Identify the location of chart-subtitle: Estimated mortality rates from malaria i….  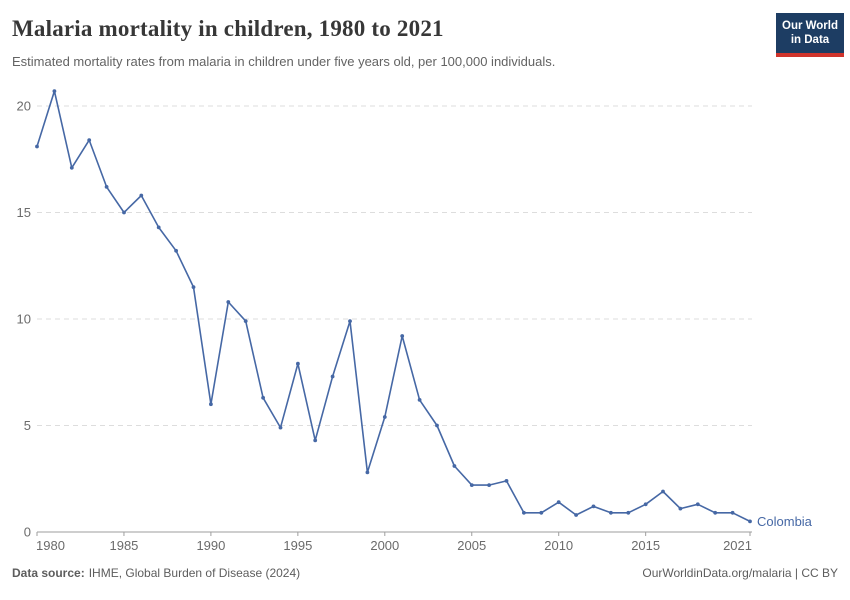
(284, 61).